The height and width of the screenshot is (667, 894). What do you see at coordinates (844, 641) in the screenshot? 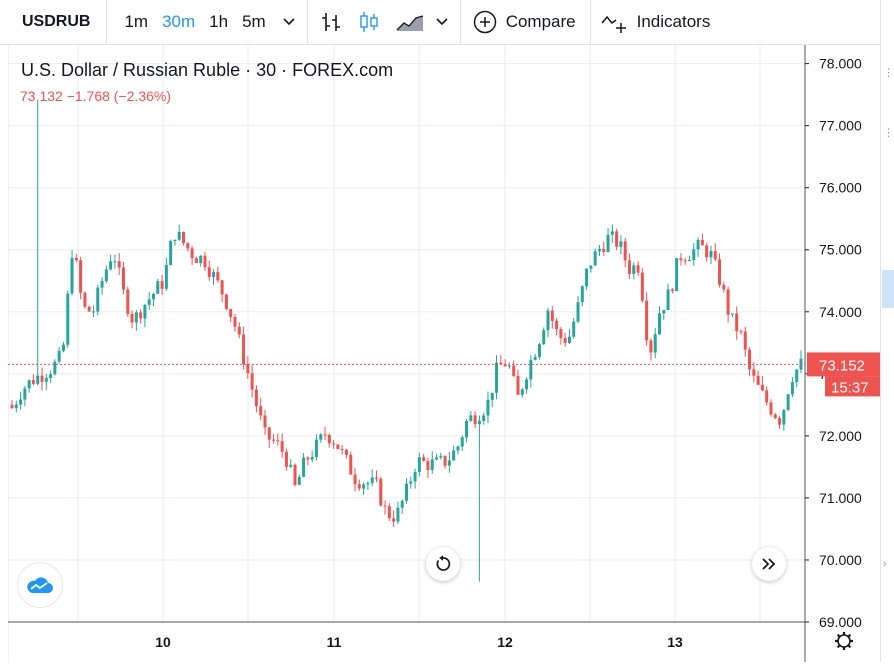
I see `settings-gear-icon` at bounding box center [844, 641].